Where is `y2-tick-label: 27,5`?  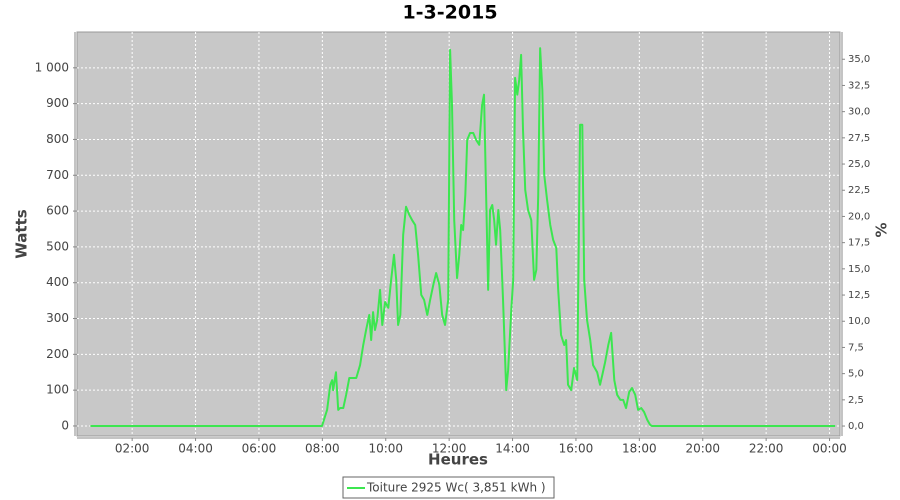 y2-tick-label: 27,5 is located at coordinates (859, 138).